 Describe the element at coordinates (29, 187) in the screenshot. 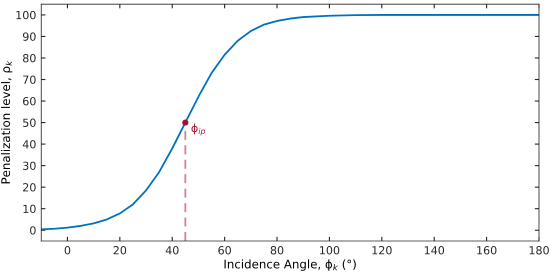

I see `y-tick-label: 20` at that location.